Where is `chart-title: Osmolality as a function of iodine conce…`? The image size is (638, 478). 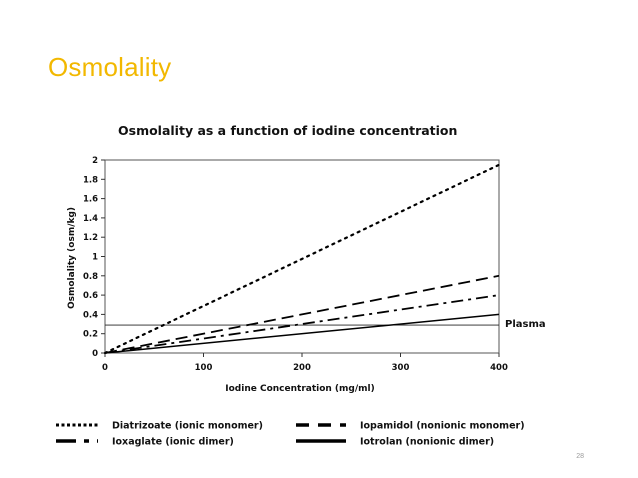
chart-title: Osmolality as a function of iodine conce… is located at coordinates (287, 130).